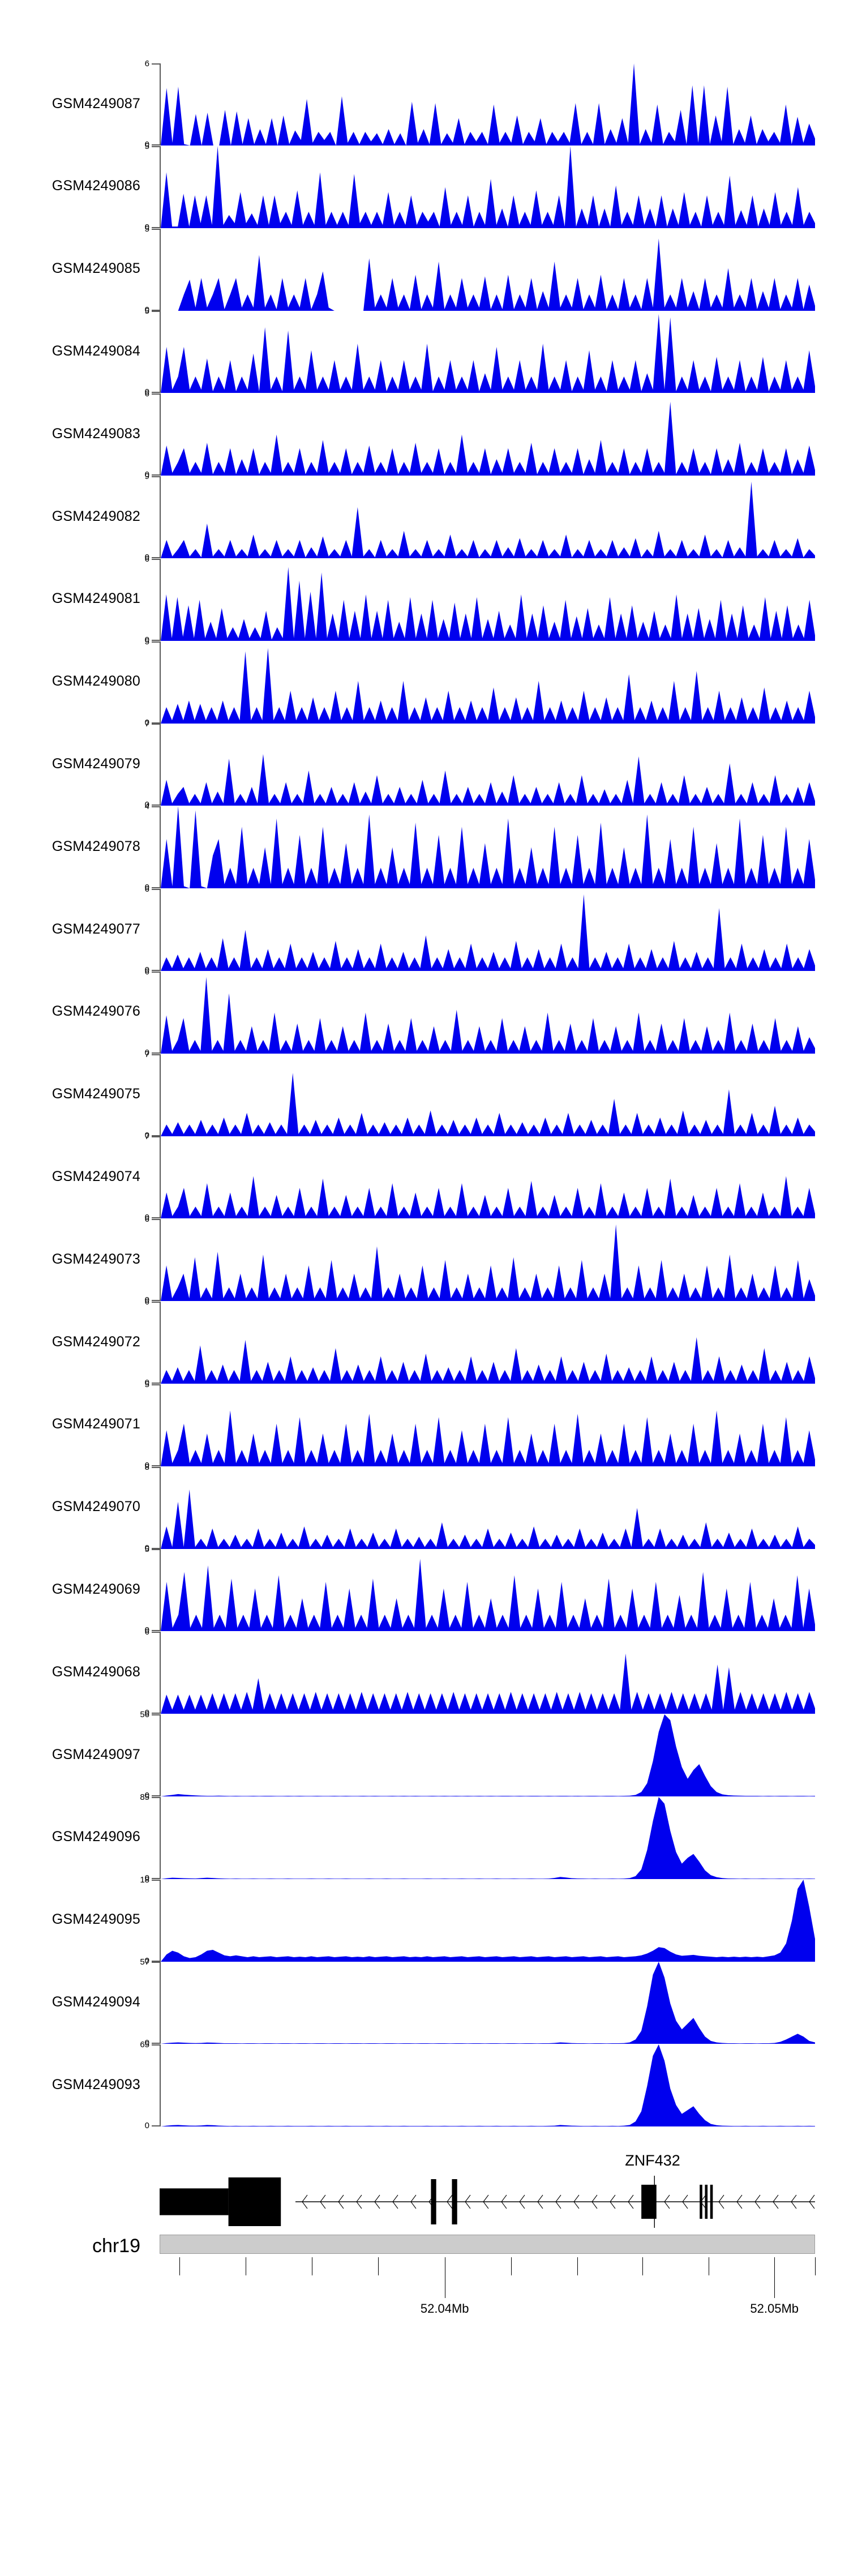  Describe the element at coordinates (477, 1755) in the screenshot. I see `track-plot-area: 56 0` at that location.